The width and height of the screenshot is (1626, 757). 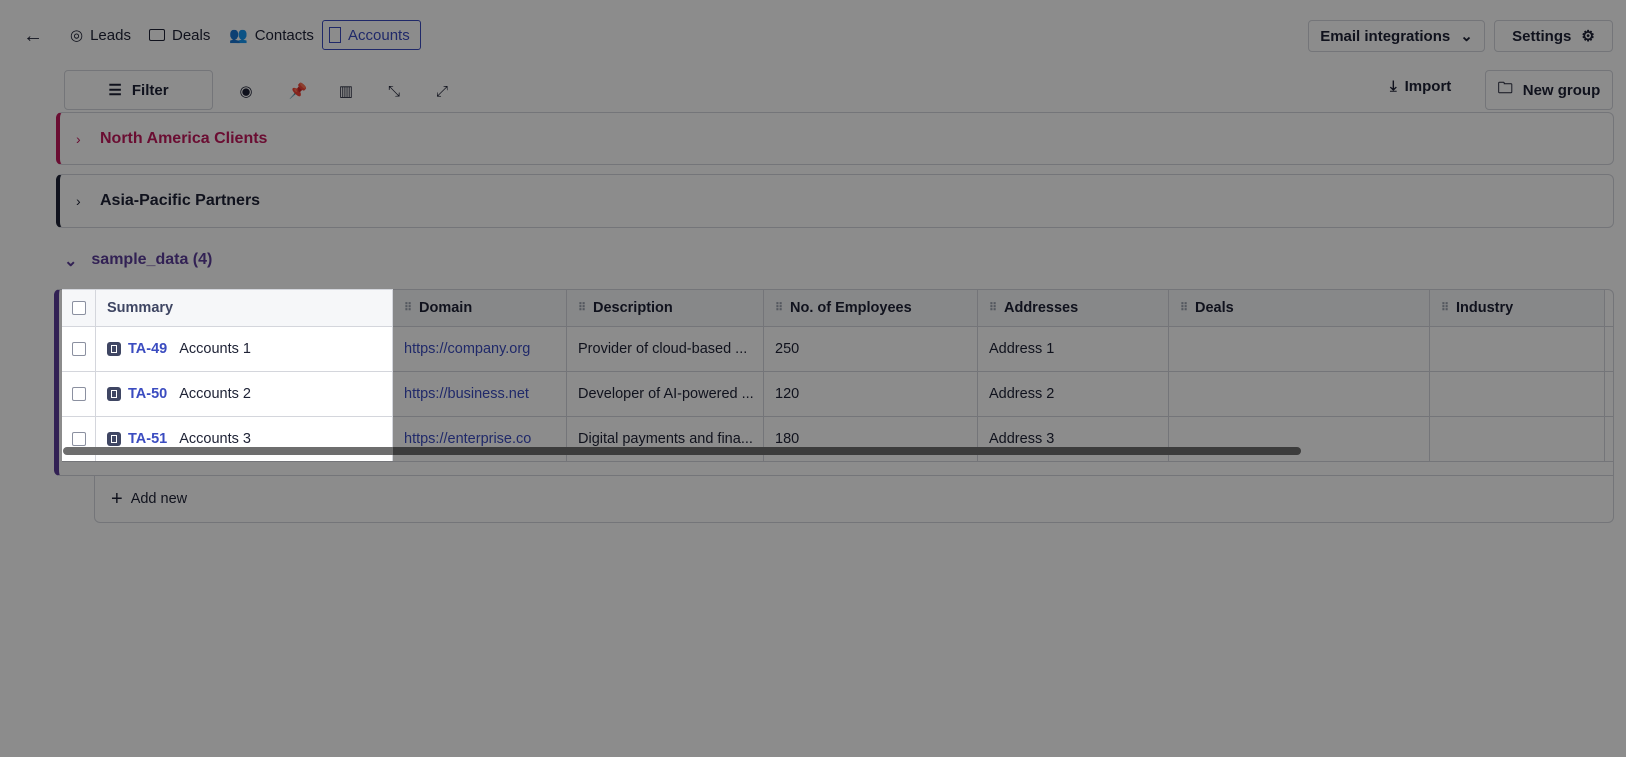 What do you see at coordinates (298, 91) in the screenshot?
I see `pin-icon: 📌` at bounding box center [298, 91].